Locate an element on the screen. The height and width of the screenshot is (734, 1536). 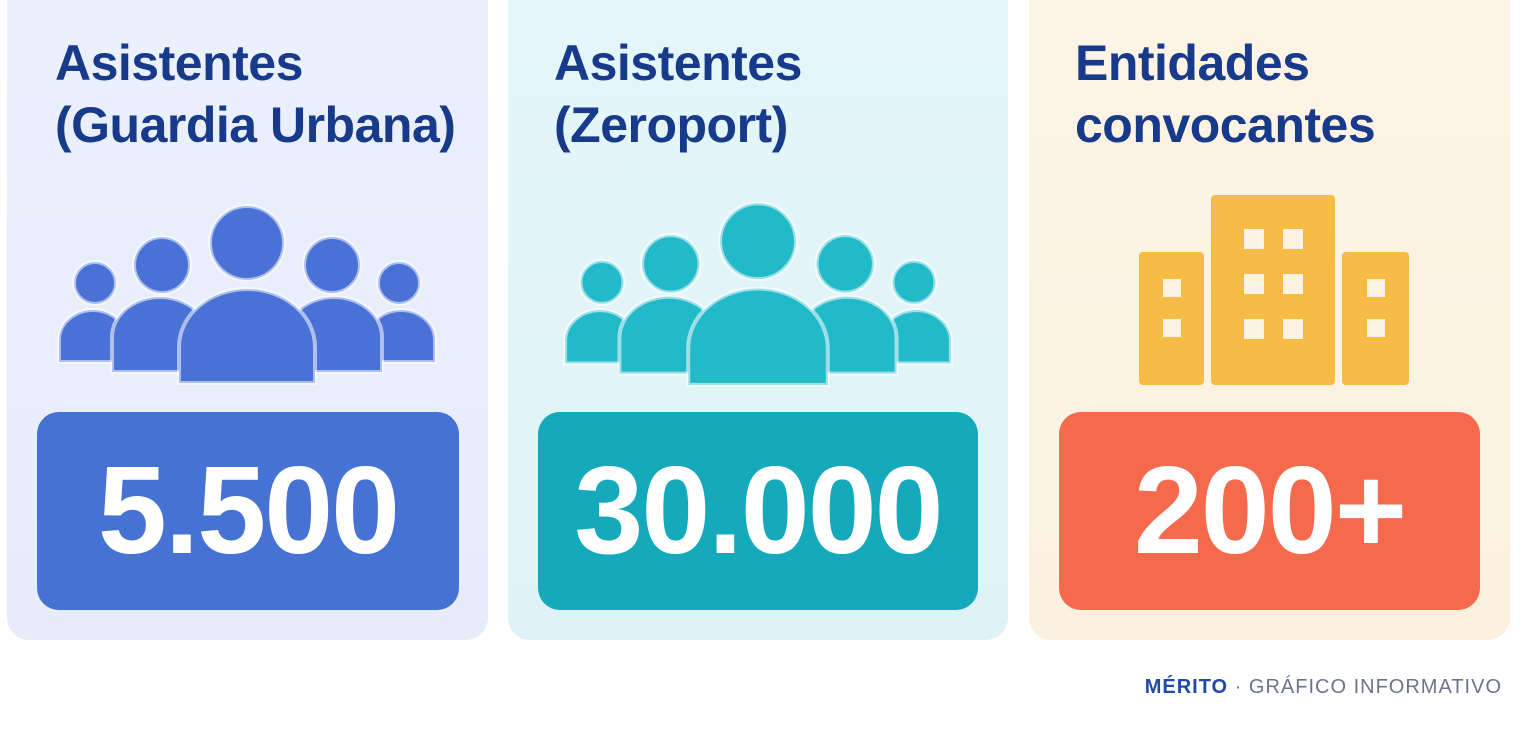
buildings-icon is located at coordinates (1274, 290).